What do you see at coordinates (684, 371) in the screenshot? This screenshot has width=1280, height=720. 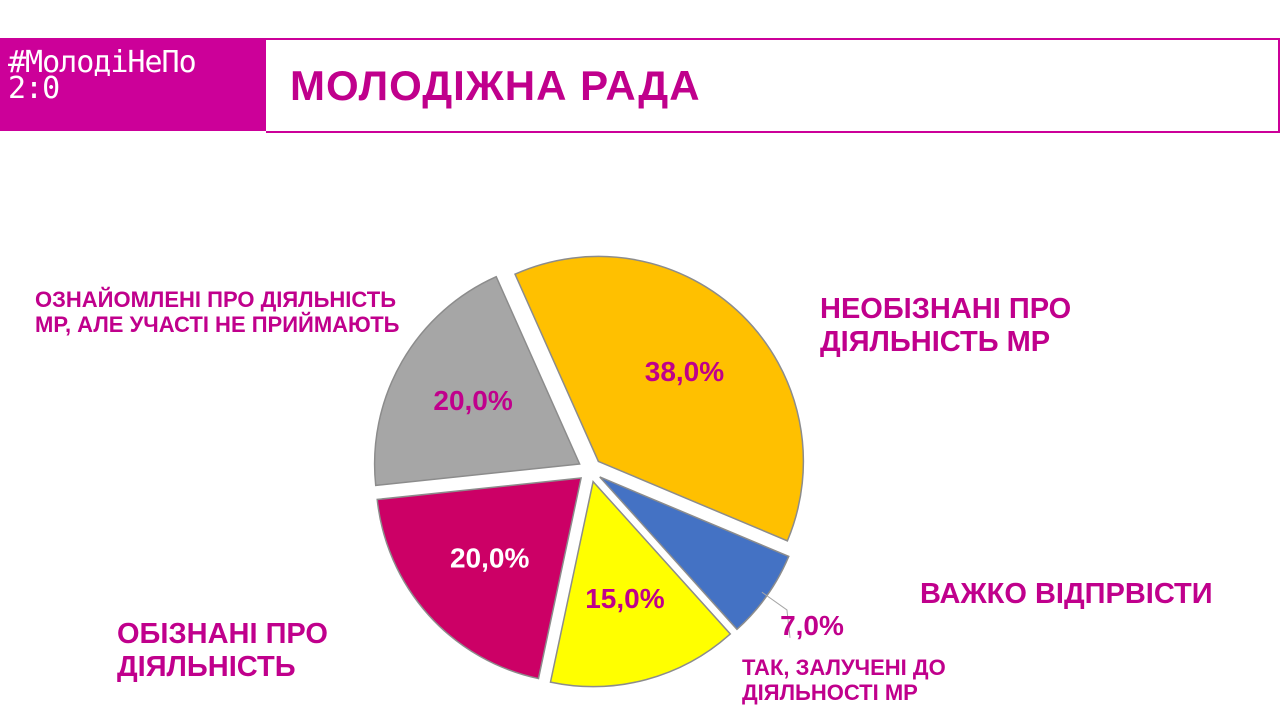 I see `value-label: 38,0%` at bounding box center [684, 371].